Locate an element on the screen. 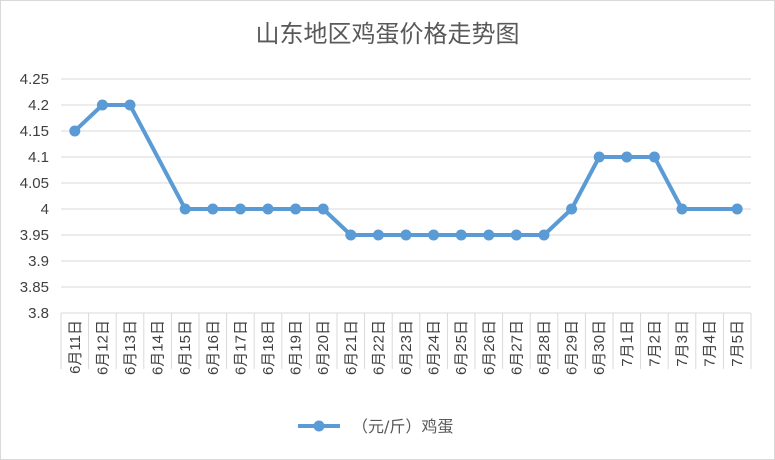 The height and width of the screenshot is (460, 775). y-tick-label: 3.85 is located at coordinates (34, 287).